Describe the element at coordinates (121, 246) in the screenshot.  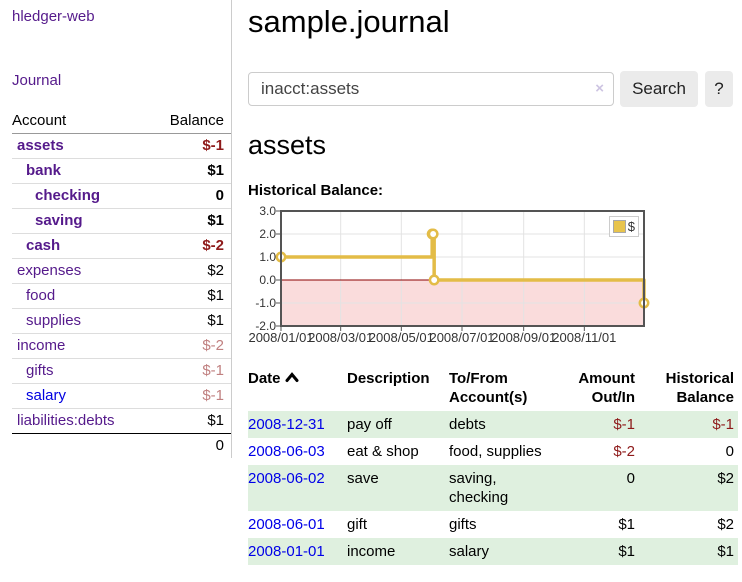
I see `account-row: cash $-2` at that location.